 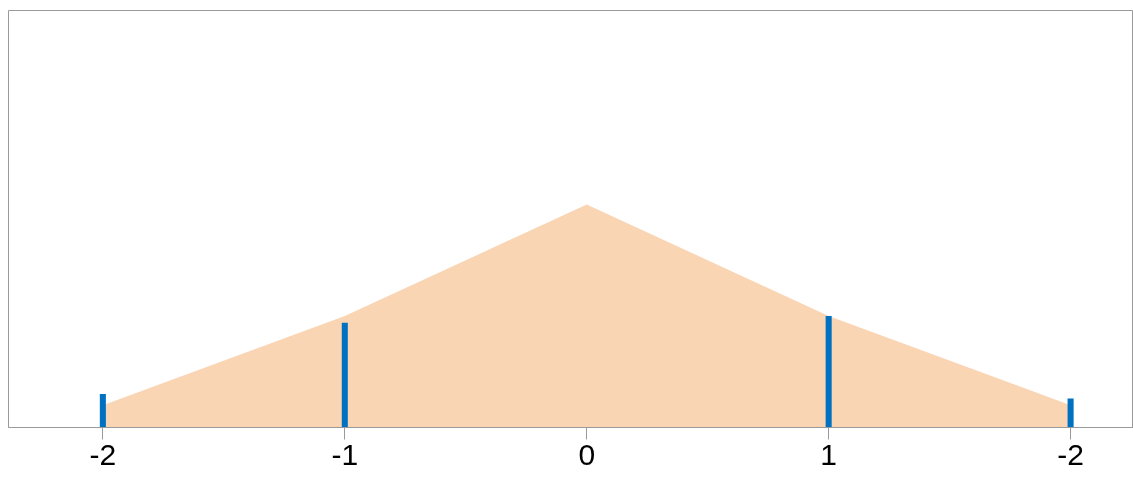 I want to click on x-tick-label: -1, so click(x=345, y=454).